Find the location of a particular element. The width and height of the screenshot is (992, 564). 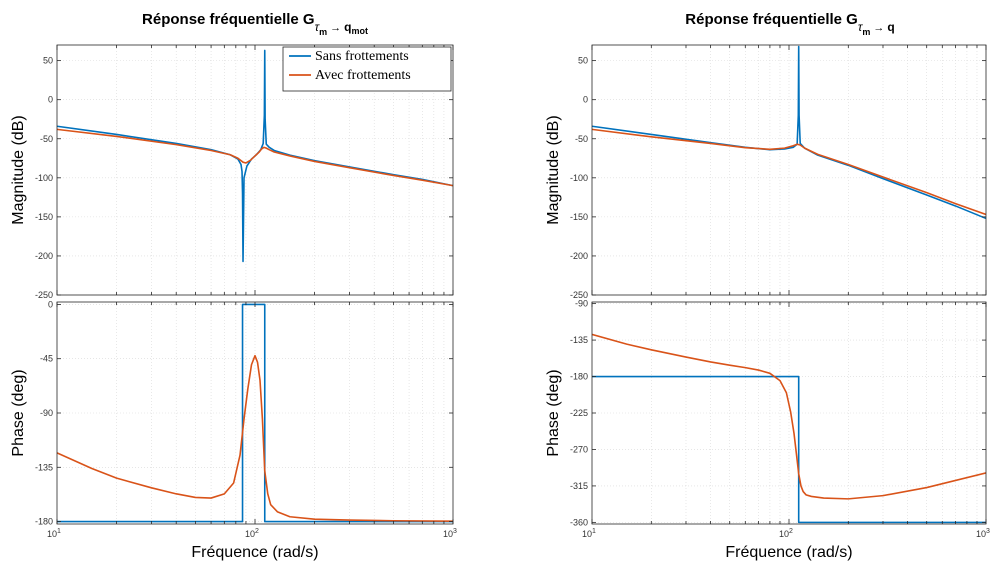

chart-title: Réponse fréquentielle Gτm → q is located at coordinates (789, 24).